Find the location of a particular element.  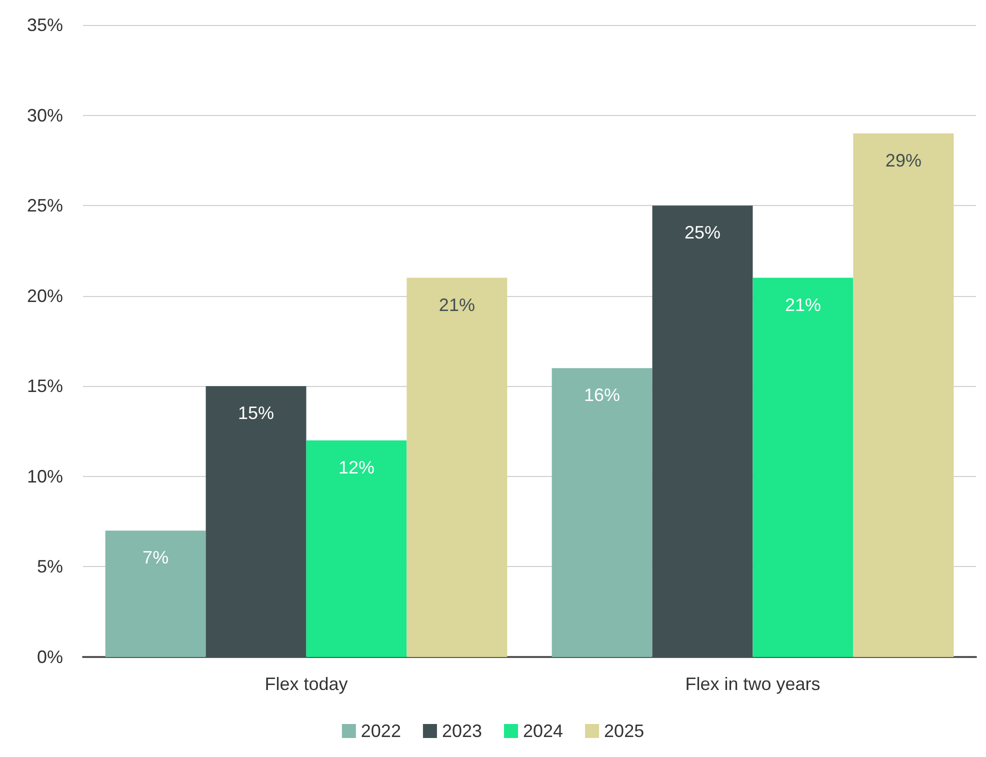

data-label: 12% is located at coordinates (356, 467).